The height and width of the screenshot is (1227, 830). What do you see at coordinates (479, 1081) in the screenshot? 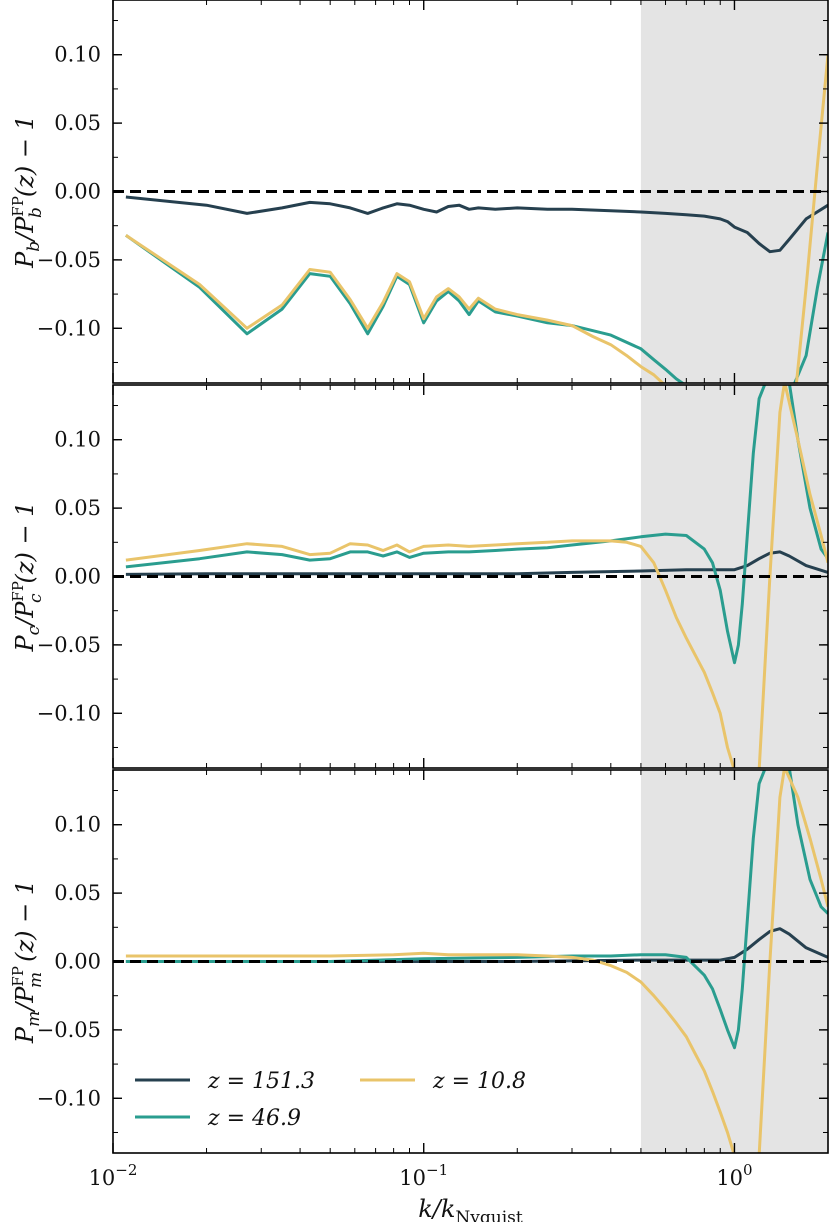
I see `legend-label: z = 10.8` at bounding box center [479, 1081].